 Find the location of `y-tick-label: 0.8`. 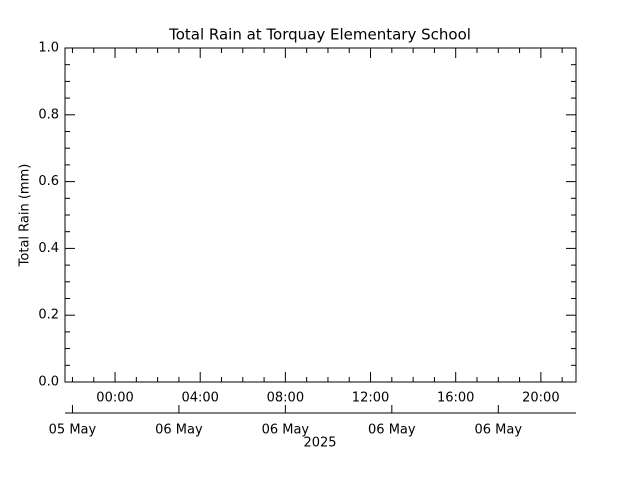

y-tick-label: 0.8 is located at coordinates (48, 114).